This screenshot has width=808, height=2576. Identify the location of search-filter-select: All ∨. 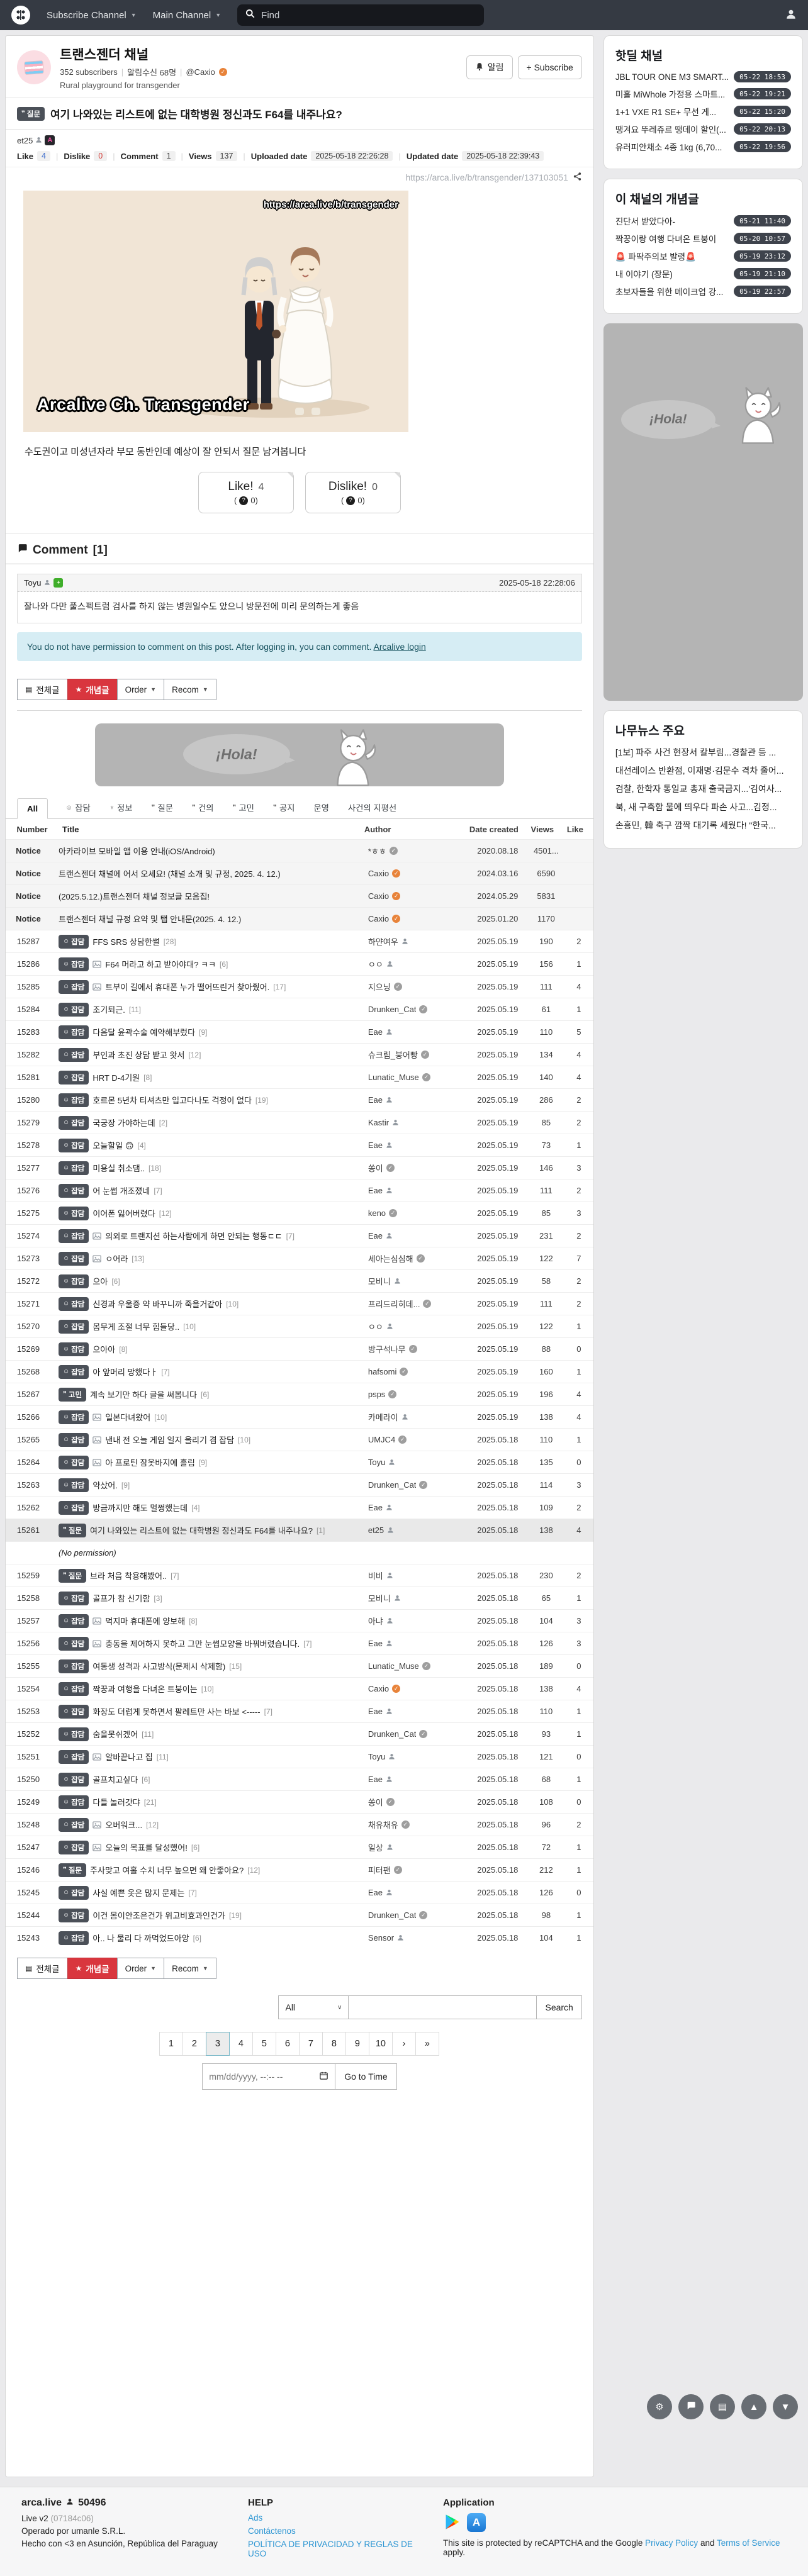
(313, 2007).